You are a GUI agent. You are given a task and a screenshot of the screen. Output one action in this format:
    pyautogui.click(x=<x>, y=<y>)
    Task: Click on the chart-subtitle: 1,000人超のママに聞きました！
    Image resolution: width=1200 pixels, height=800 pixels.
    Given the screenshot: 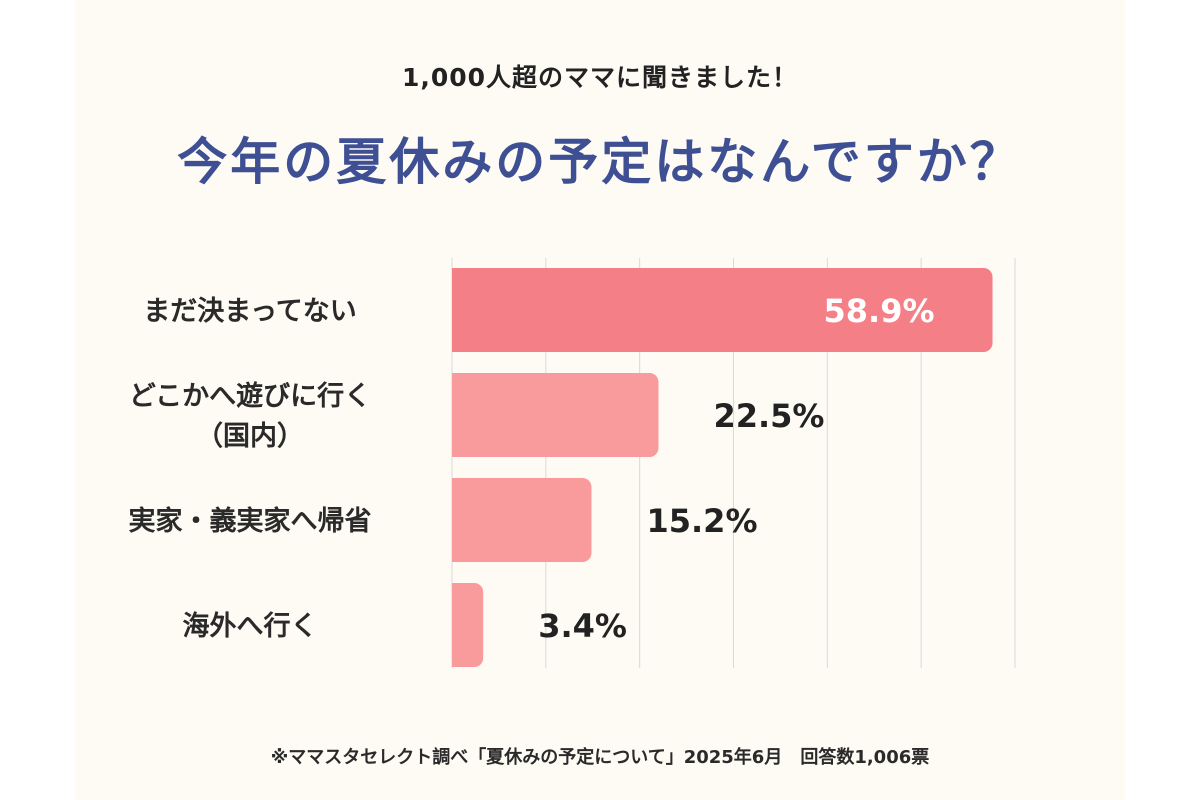 What is the action you would take?
    pyautogui.click(x=600, y=77)
    